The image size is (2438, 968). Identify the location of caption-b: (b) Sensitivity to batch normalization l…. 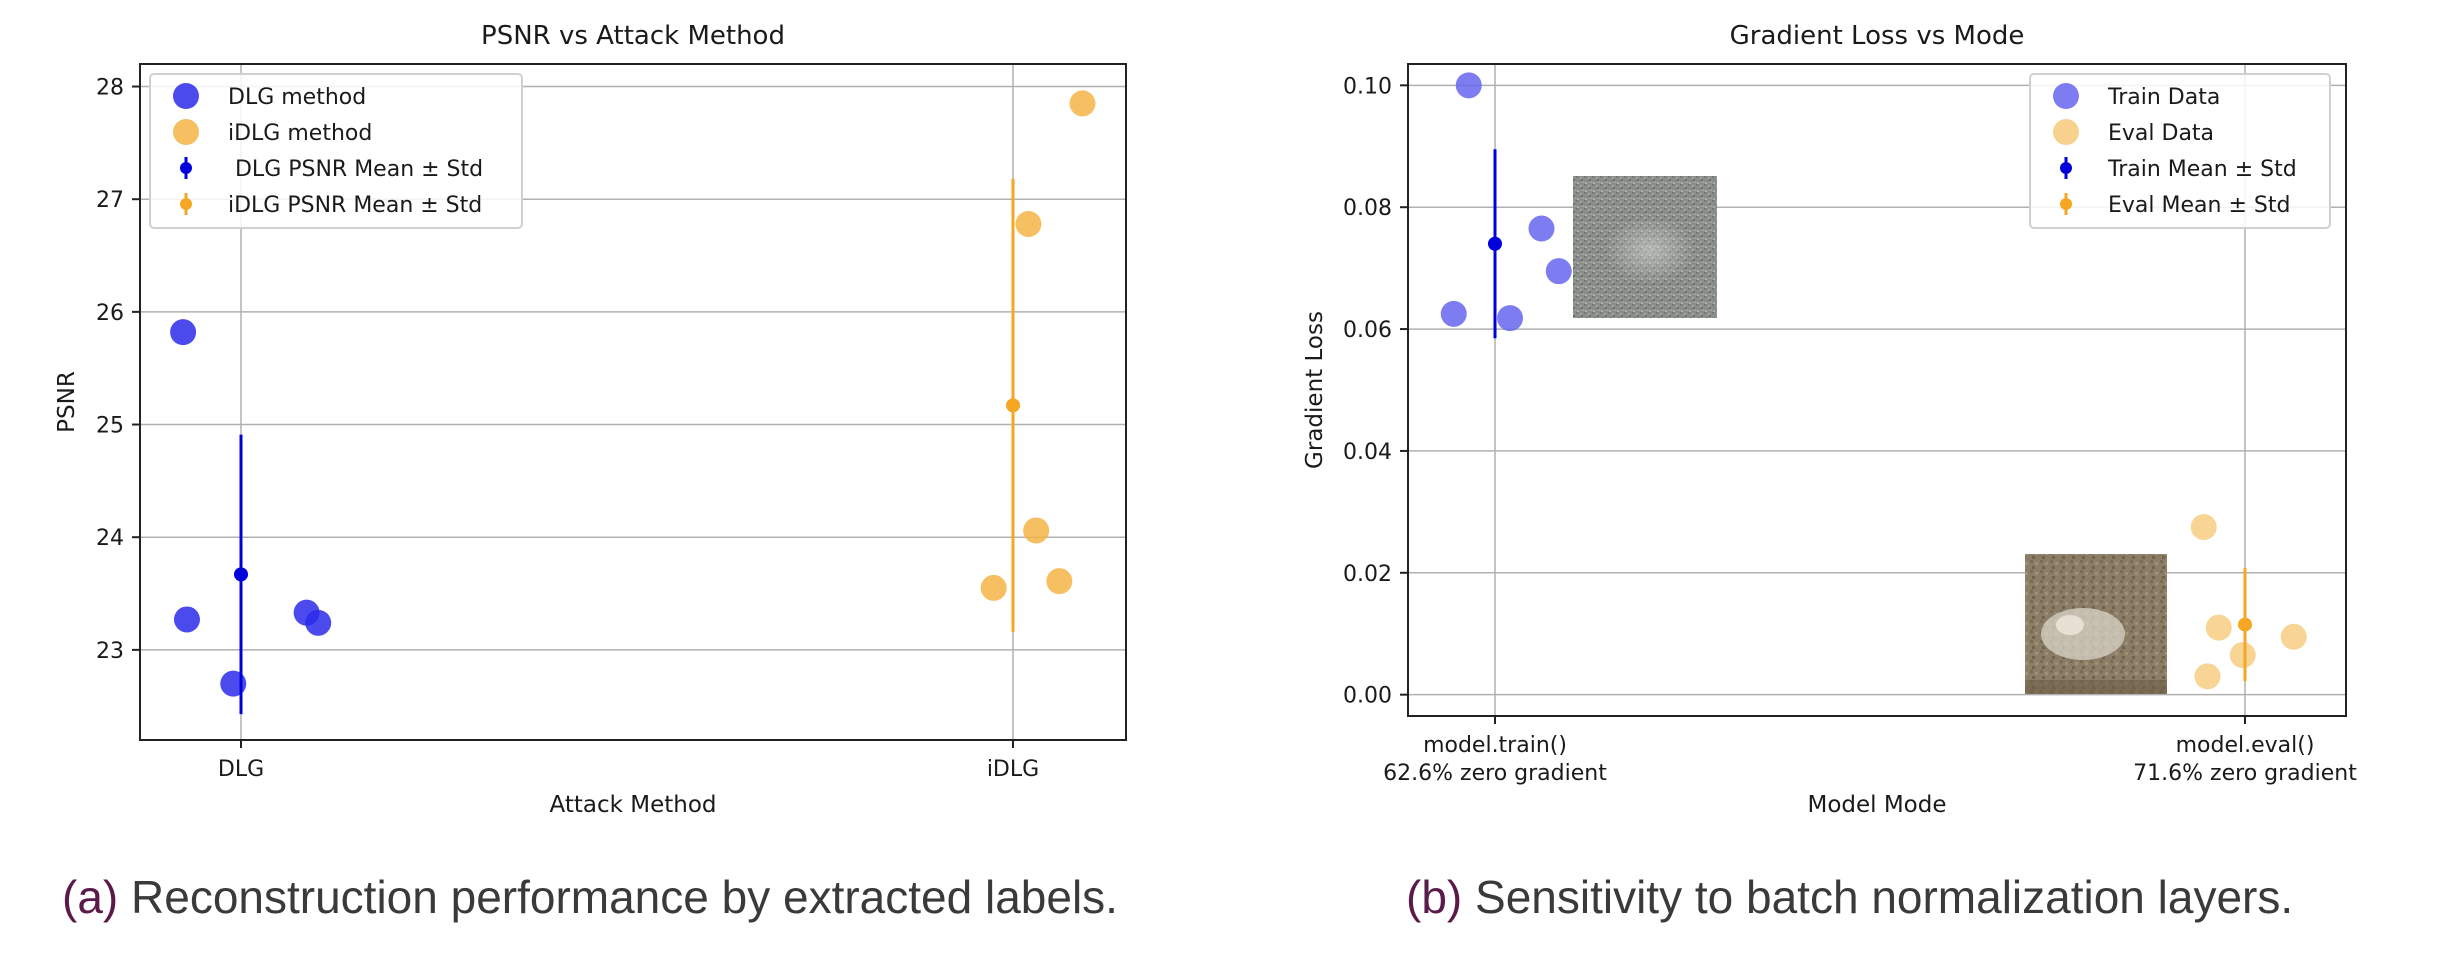
(1849, 897).